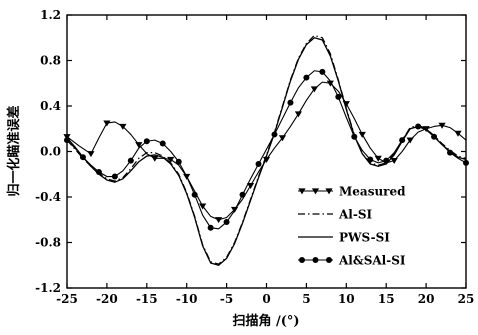 The height and width of the screenshot is (335, 478). What do you see at coordinates (335, 215) in the screenshot?
I see `legend-item: Al-SI` at bounding box center [335, 215].